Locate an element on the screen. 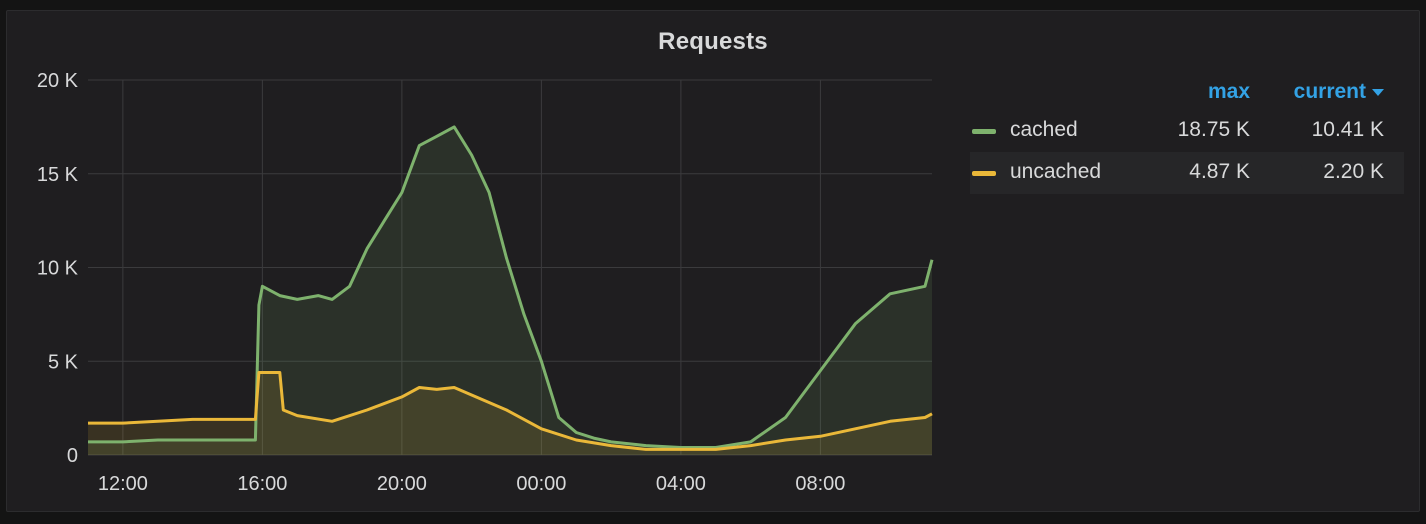 This screenshot has width=1426, height=524. legend-current-value: 10.41 K is located at coordinates (1347, 129).